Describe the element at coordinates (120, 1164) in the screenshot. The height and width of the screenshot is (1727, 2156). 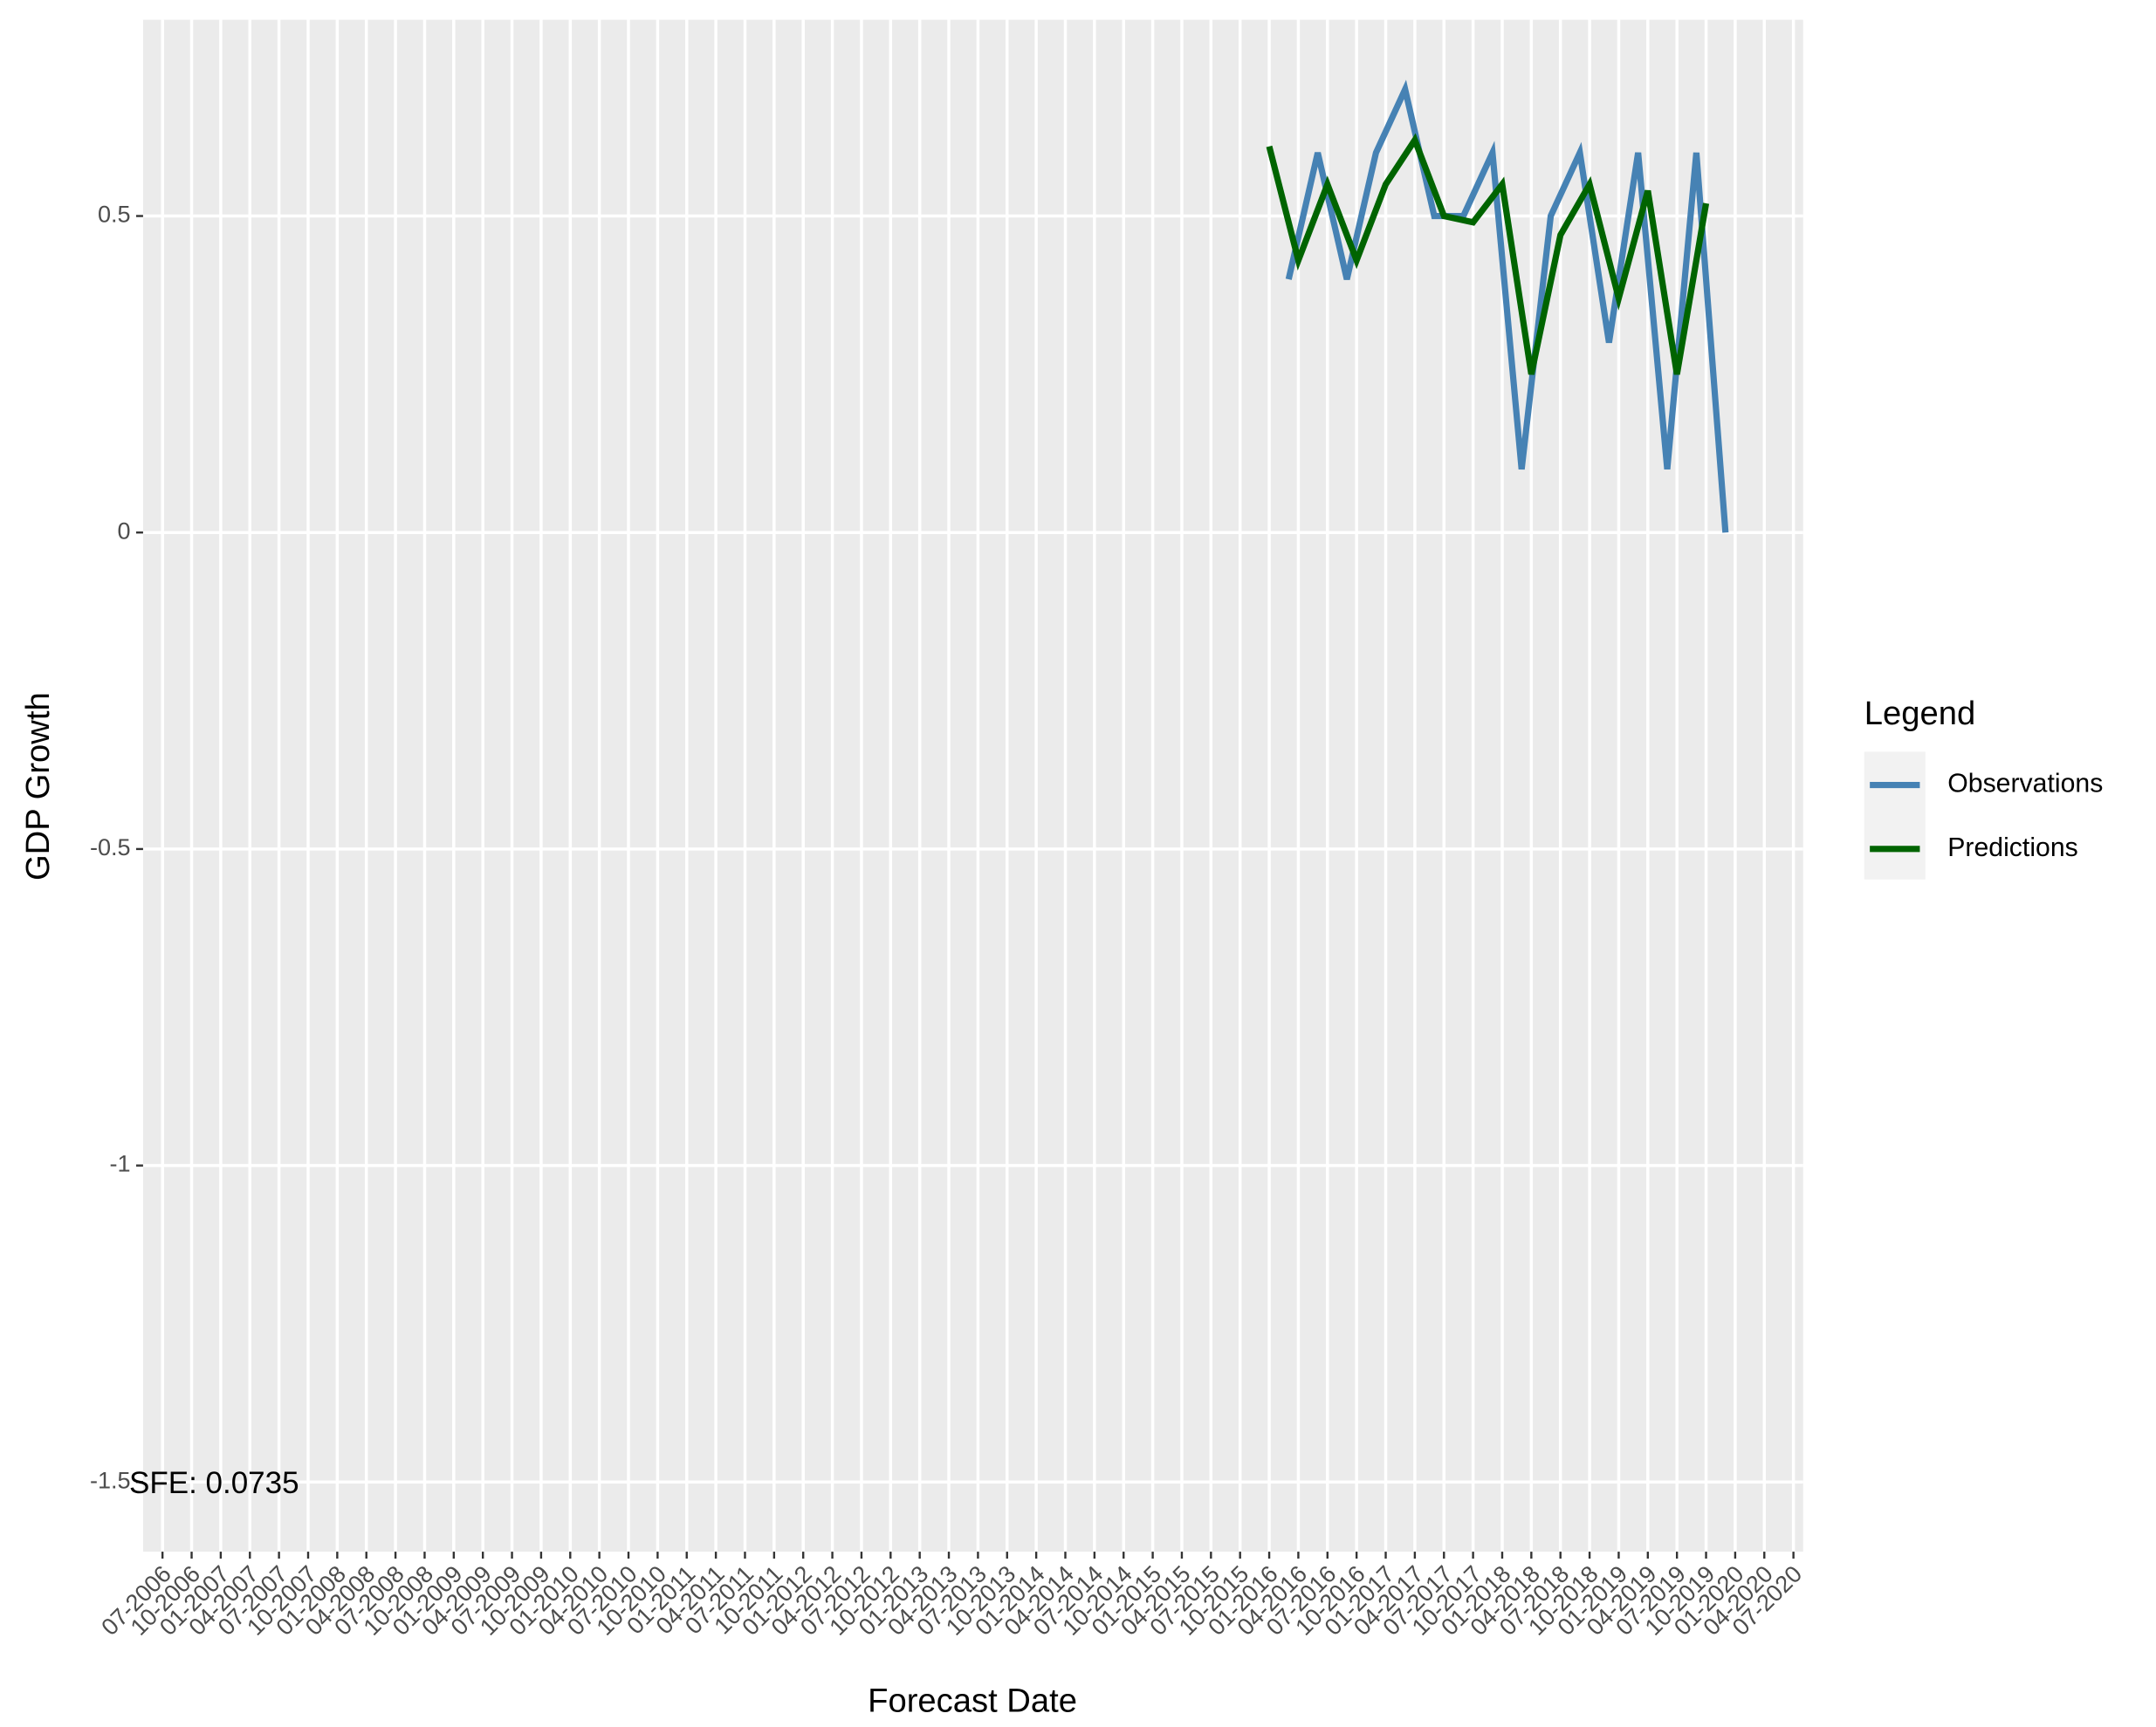
I see `y-tick-label: -1` at that location.